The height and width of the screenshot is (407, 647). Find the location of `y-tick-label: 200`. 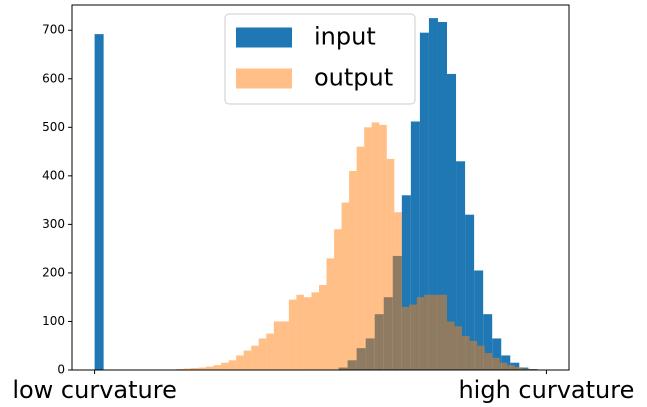

y-tick-label: 200 is located at coordinates (53, 272).